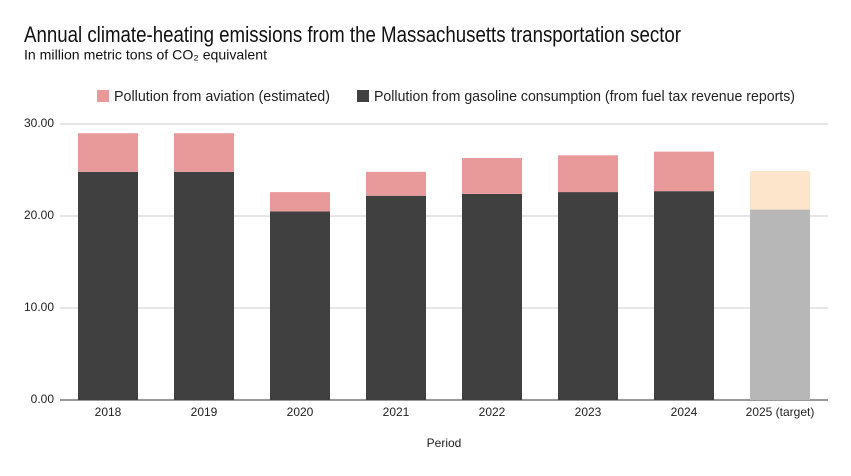 This screenshot has height=476, width=851. I want to click on x-tick-label: 2021, so click(396, 412).